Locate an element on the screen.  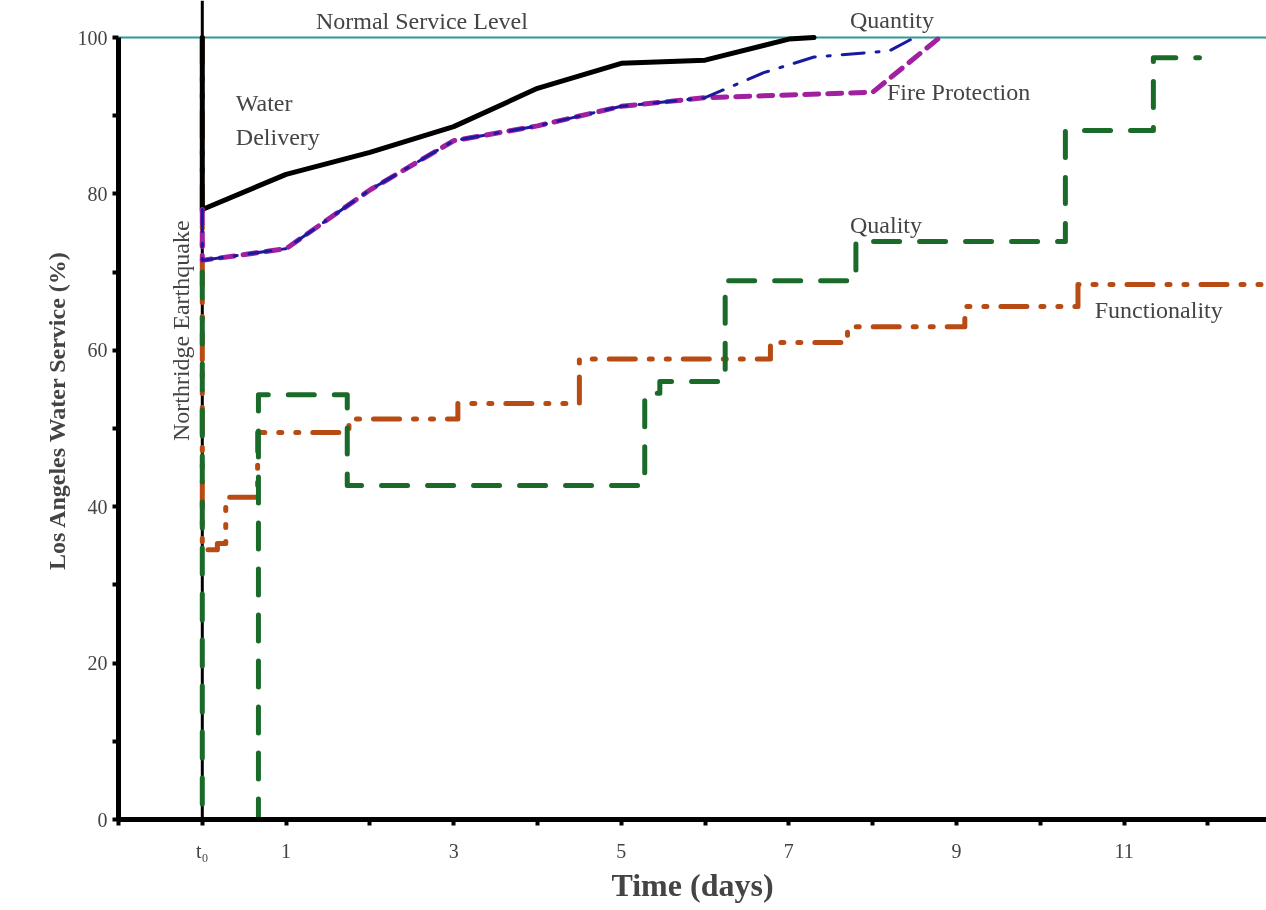
x-tick-label: 7 is located at coordinates (788, 850).